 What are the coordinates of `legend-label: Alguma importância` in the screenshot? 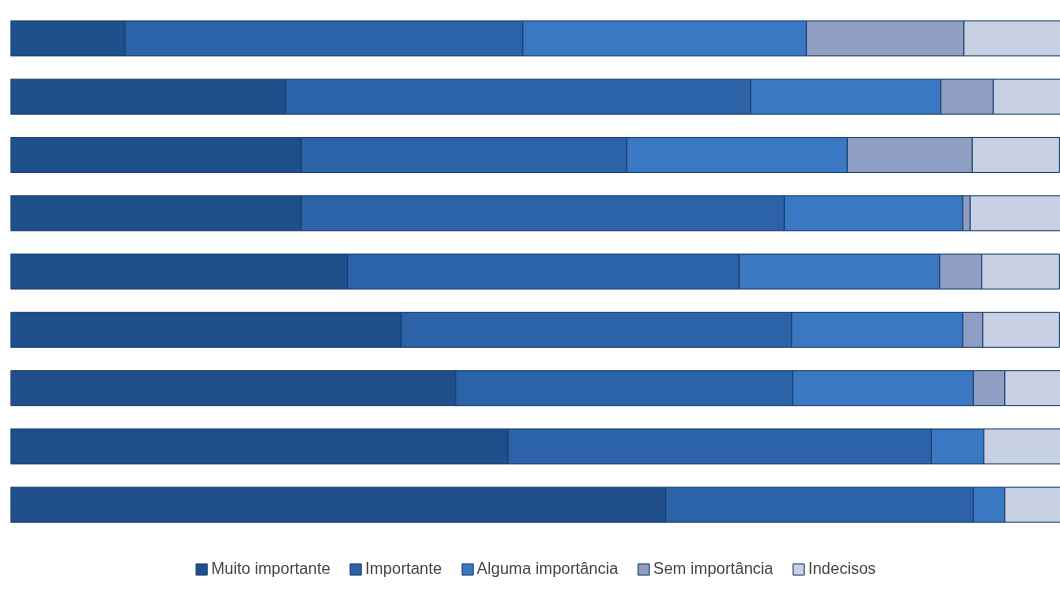 It's located at (547, 569).